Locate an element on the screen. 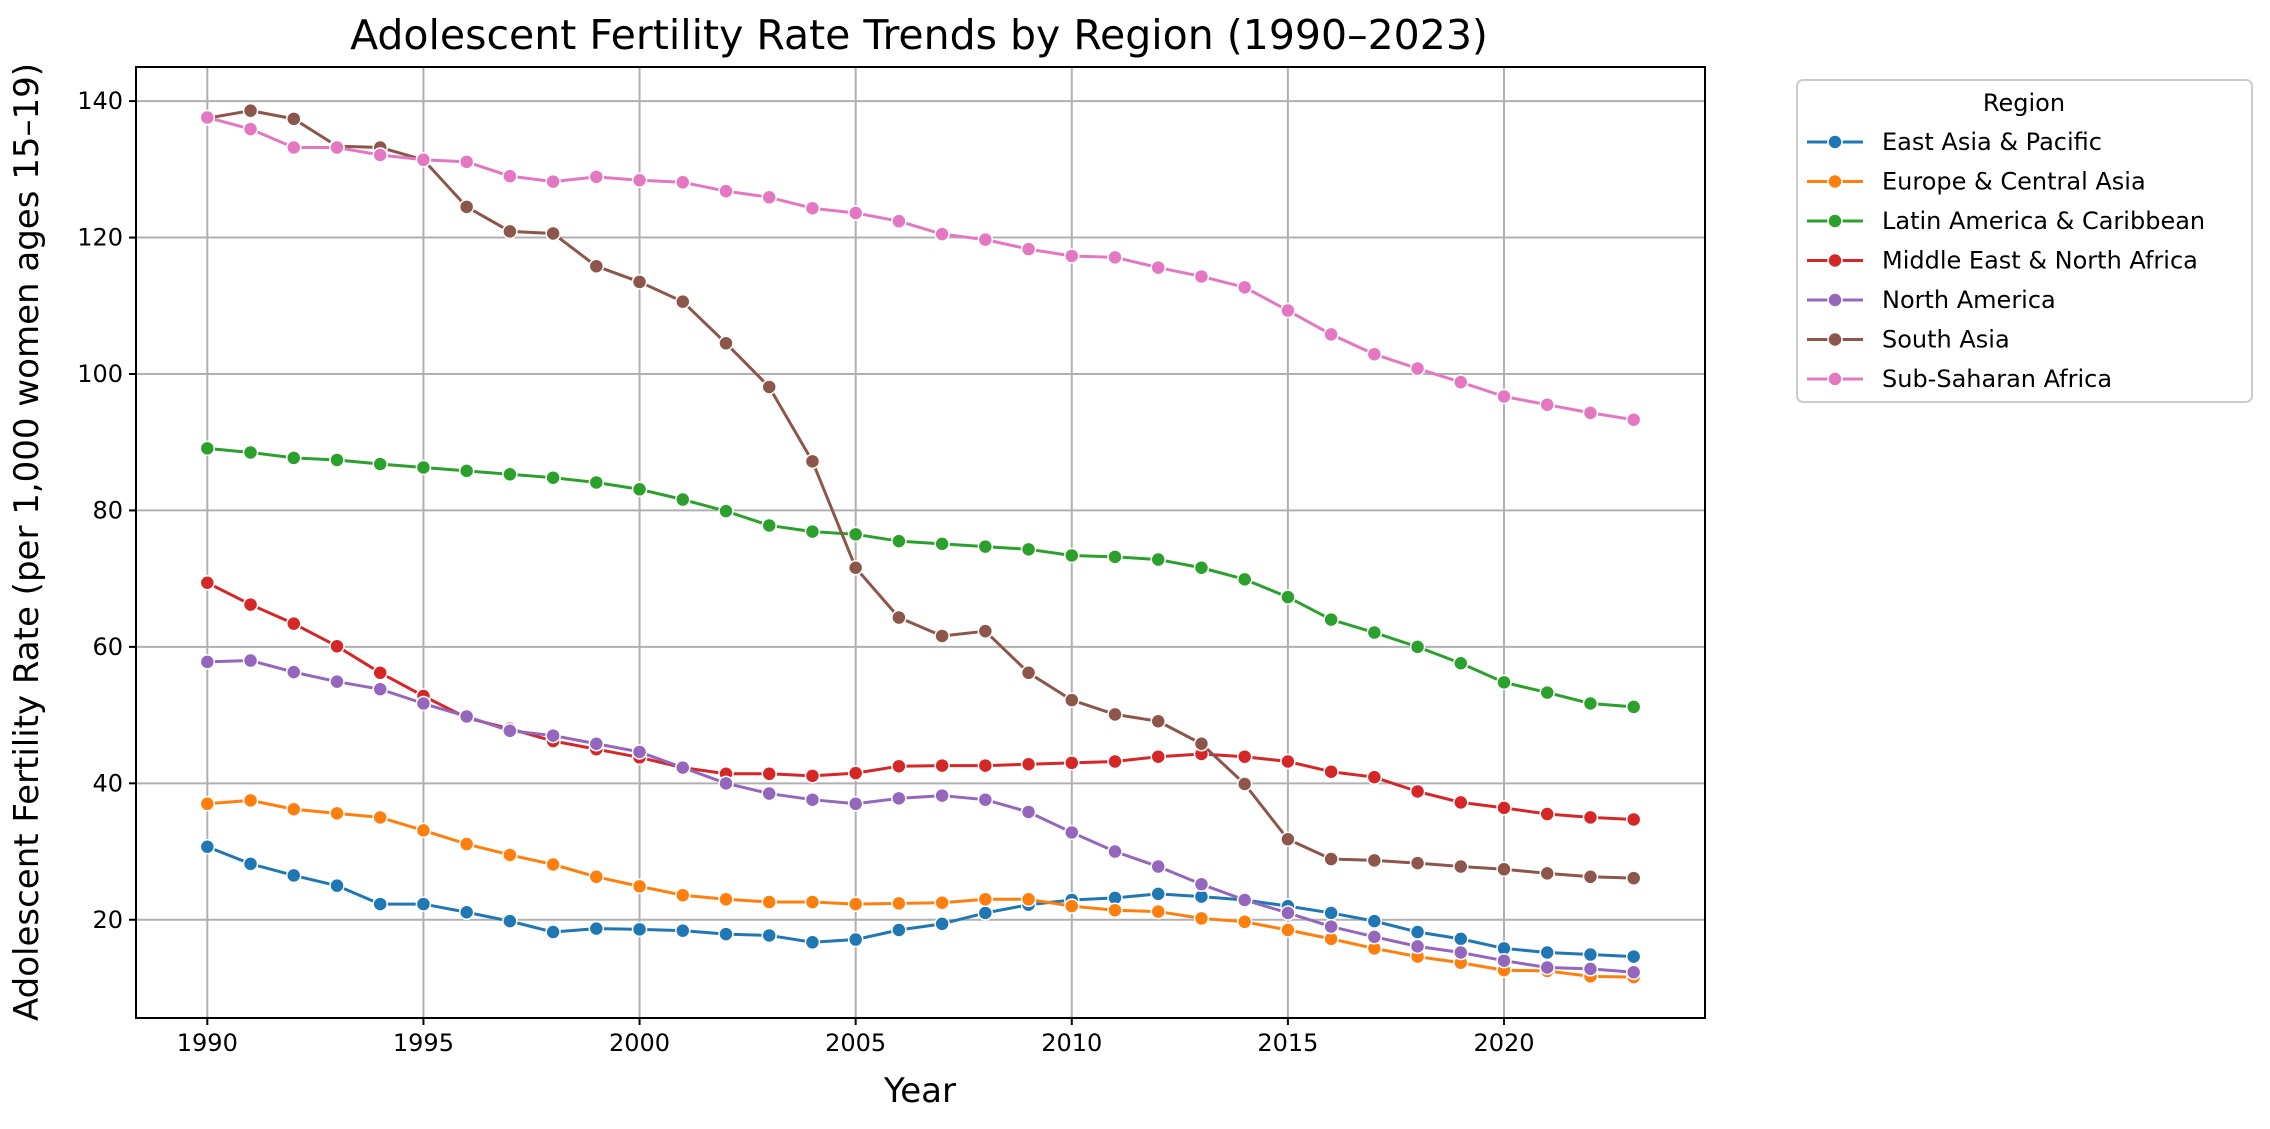 The width and height of the screenshot is (2270, 1129). legend-entry-north-america: North America is located at coordinates (1931, 300).